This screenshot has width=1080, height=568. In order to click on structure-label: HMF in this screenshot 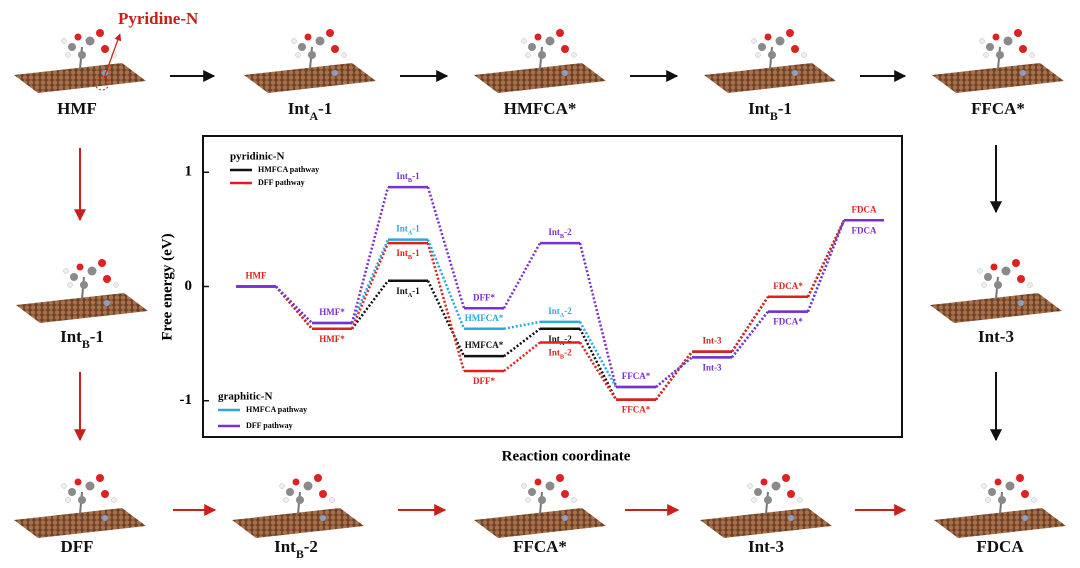, I will do `click(77, 108)`.